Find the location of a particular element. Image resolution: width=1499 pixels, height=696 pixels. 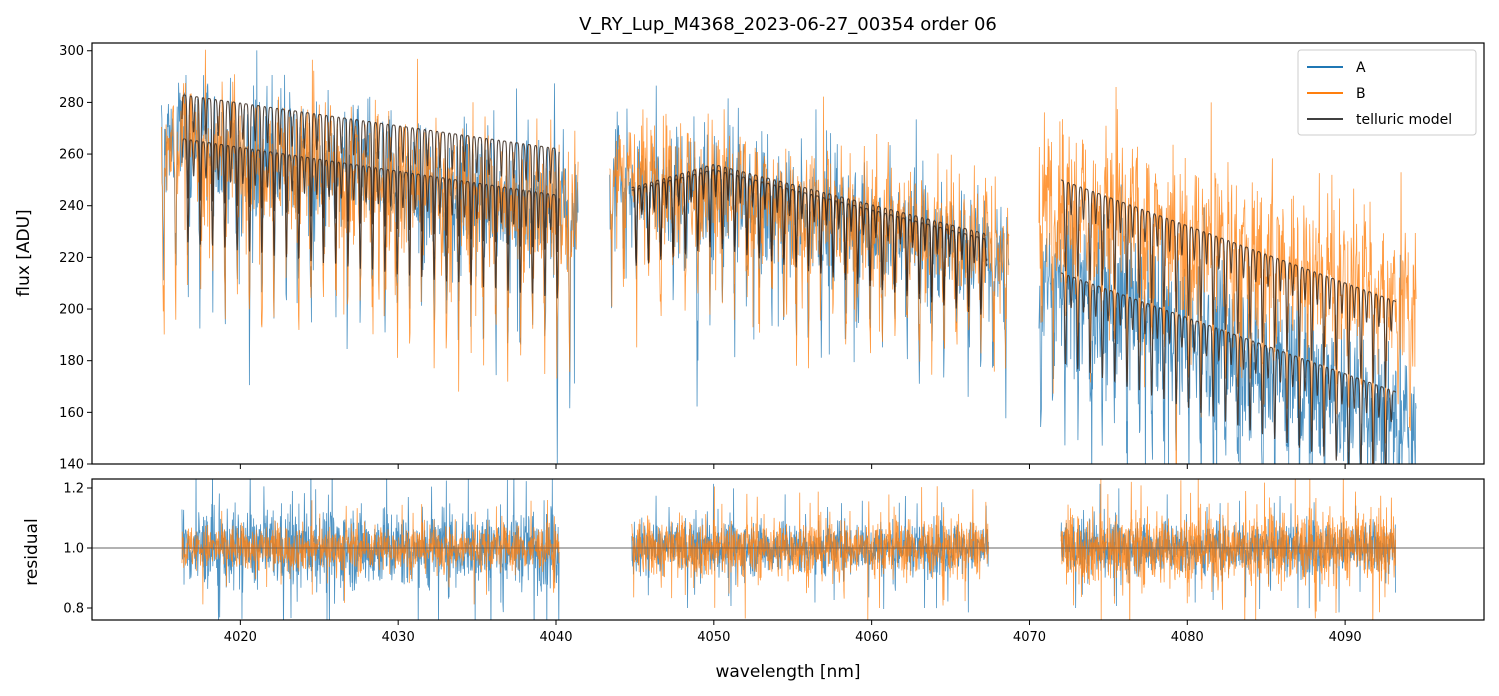

legend-label-a: A is located at coordinates (1361, 68).